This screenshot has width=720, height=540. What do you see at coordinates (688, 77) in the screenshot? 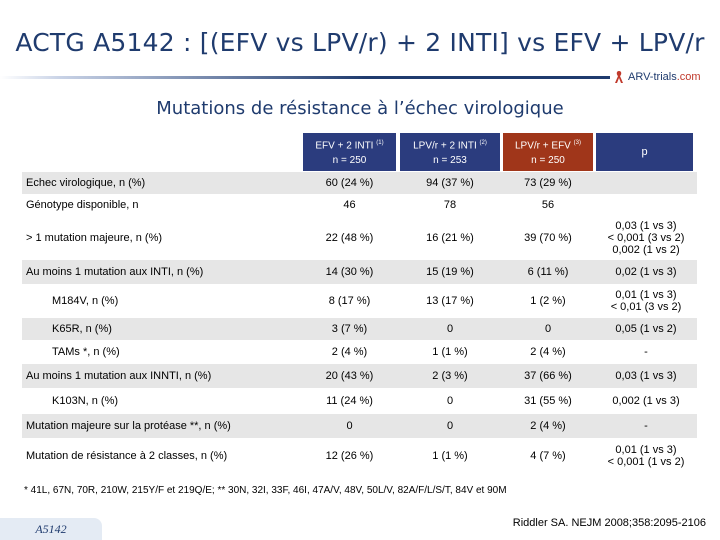
I see `brand-suffix: .com` at bounding box center [688, 77].